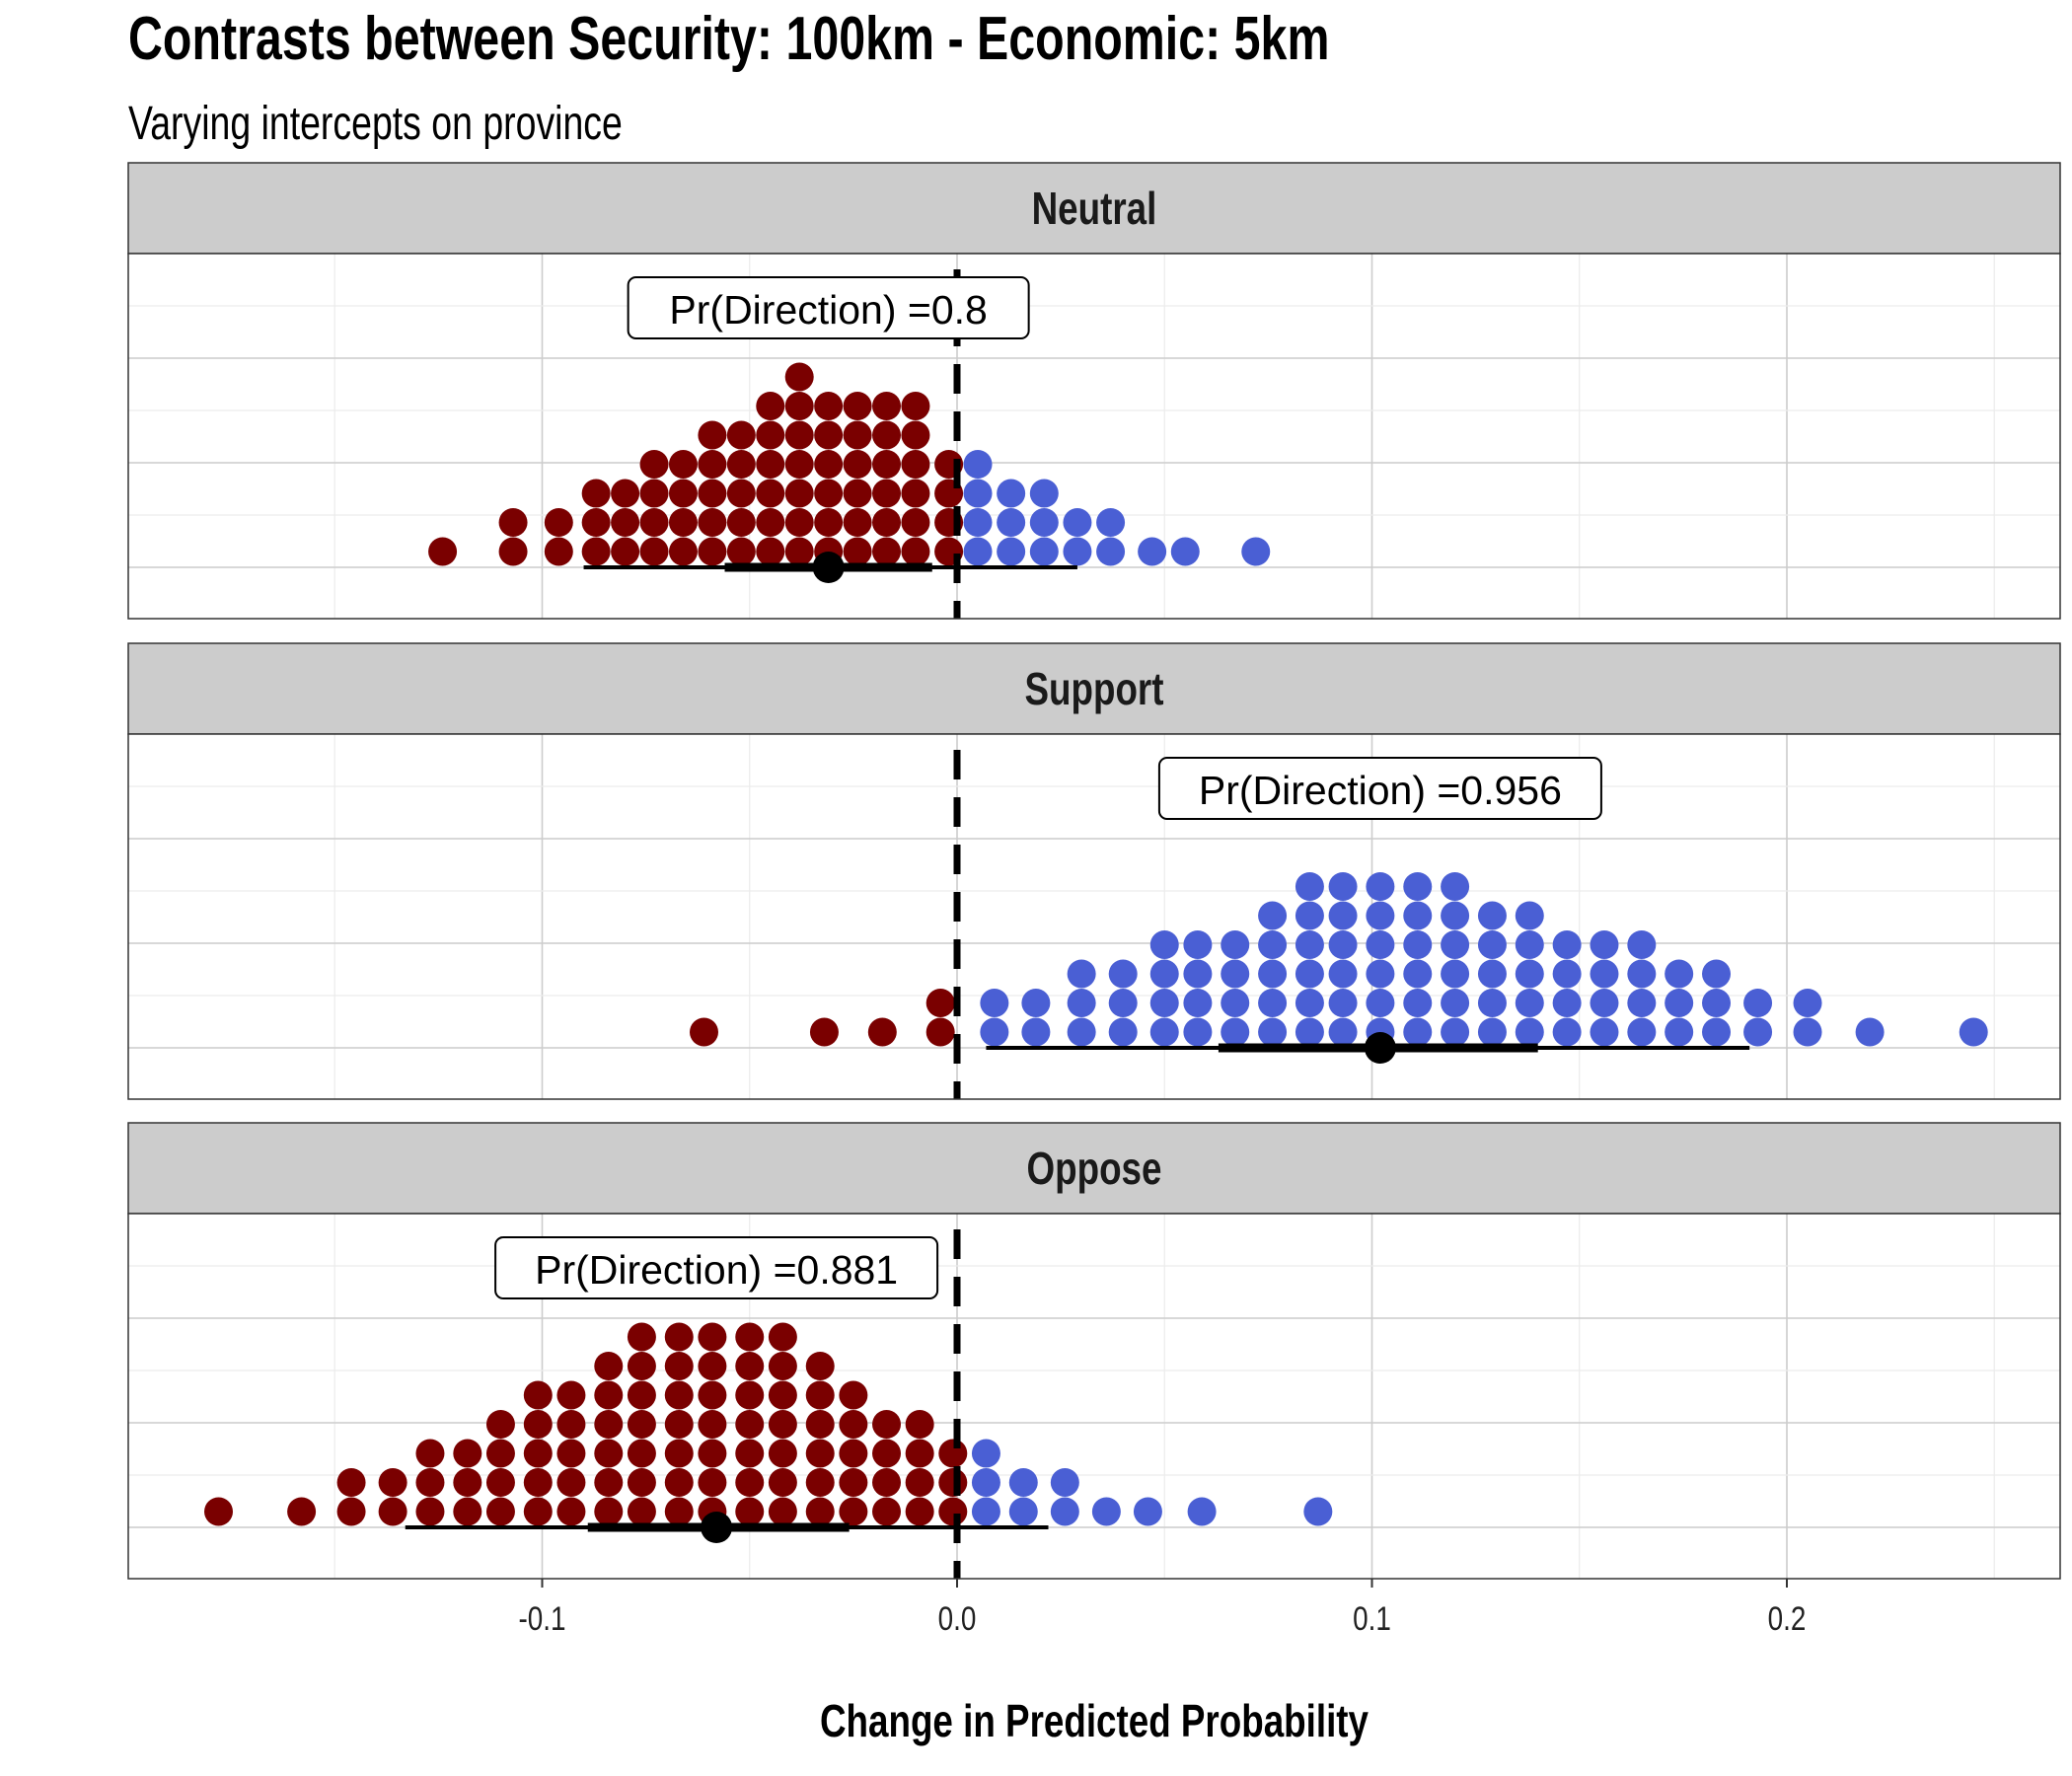 This screenshot has height=1776, width=2072. I want to click on direction-annotation: Pr(Direction) =0.956, so click(1380, 788).